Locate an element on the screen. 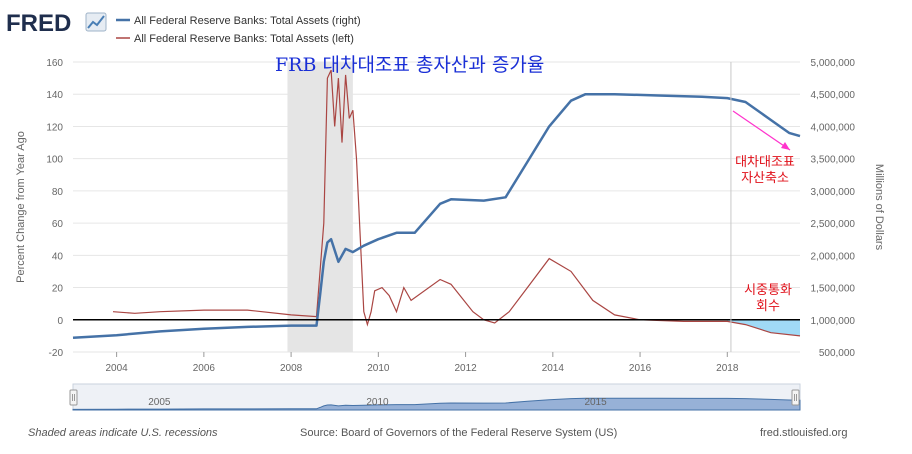  y-left-tick-label: 120 is located at coordinates (54, 127).